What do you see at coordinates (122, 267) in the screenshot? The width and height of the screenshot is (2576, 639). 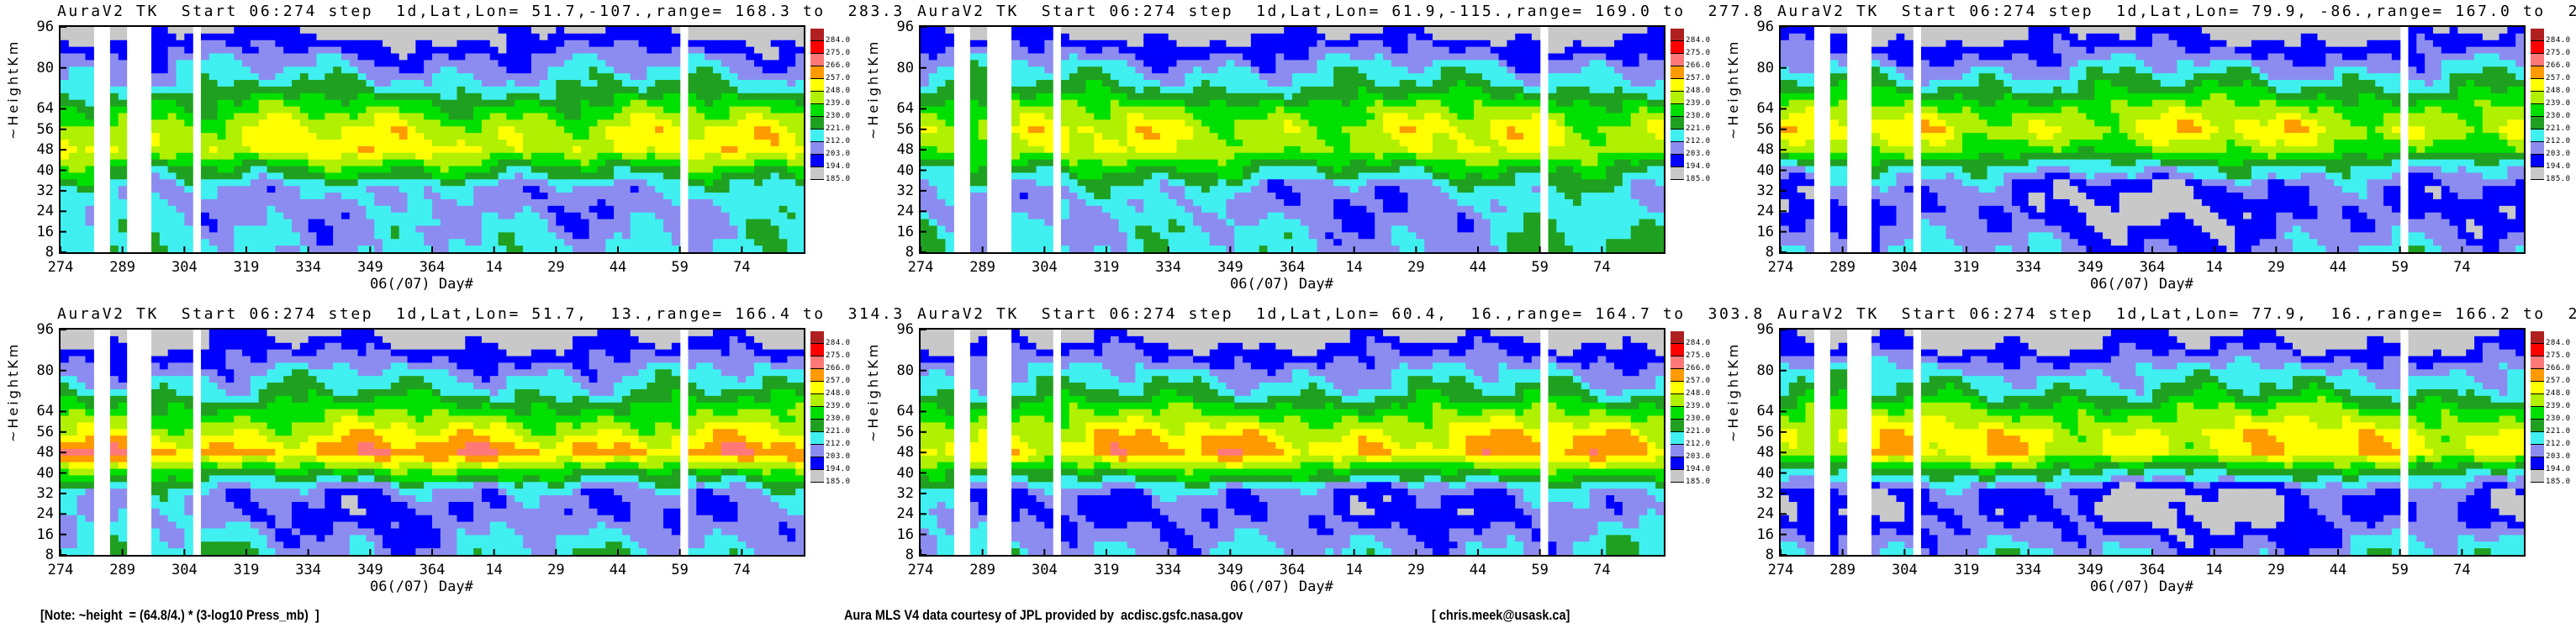 I see `x-tick-label: 289` at bounding box center [122, 267].